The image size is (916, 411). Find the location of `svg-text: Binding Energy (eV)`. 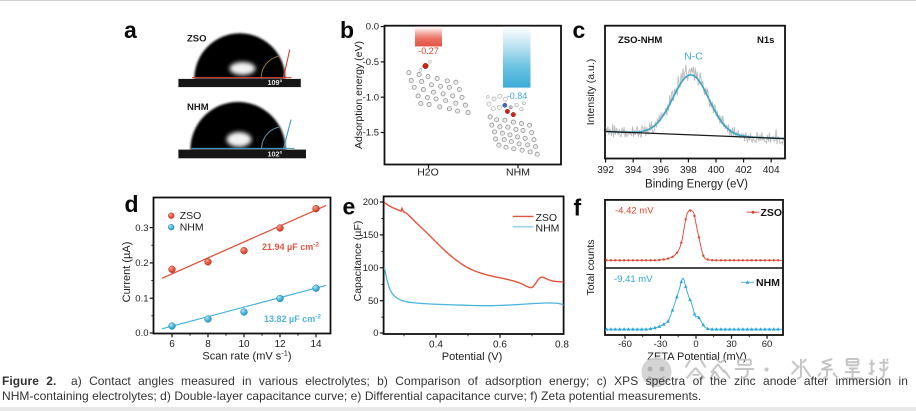

svg-text: Binding Energy (eV) is located at coordinates (696, 185).